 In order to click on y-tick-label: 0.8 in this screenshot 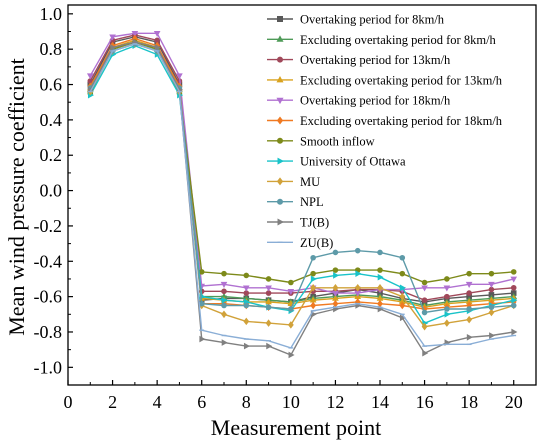, I will do `click(51, 49)`.